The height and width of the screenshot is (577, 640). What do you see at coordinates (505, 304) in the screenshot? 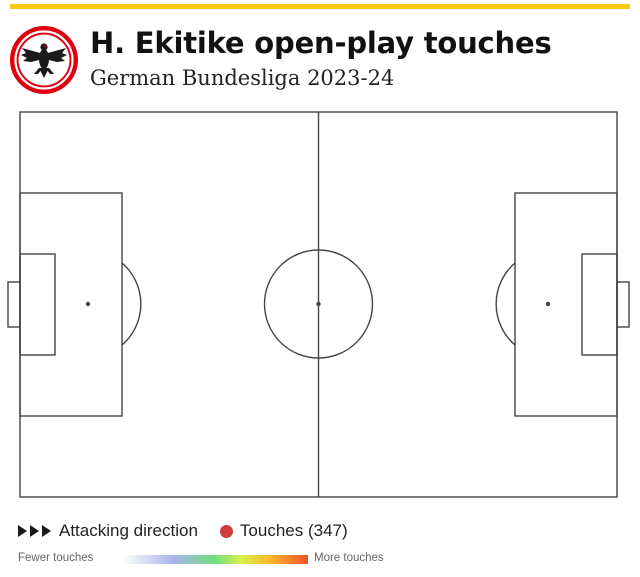
I see `right-penalty-arc` at bounding box center [505, 304].